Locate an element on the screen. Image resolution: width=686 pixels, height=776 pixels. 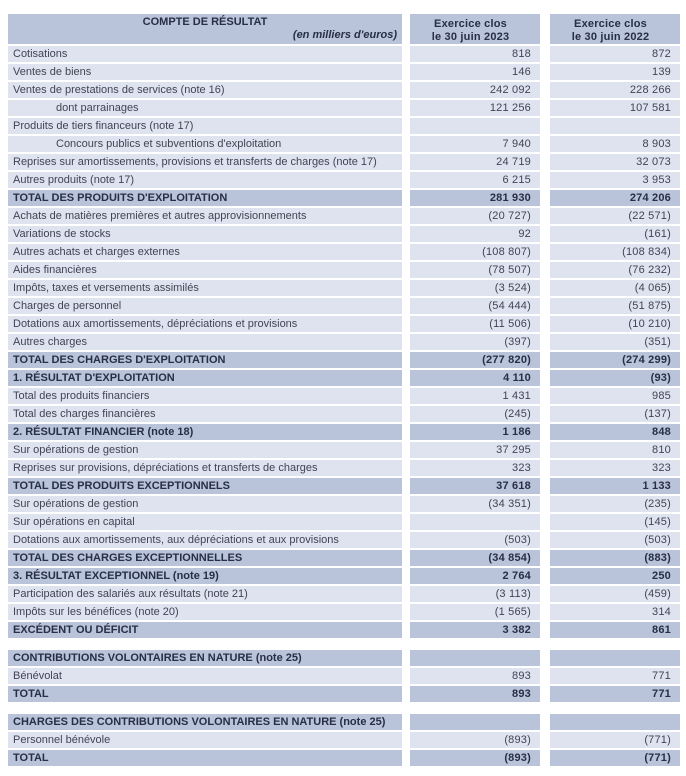
value-2022: 139 is located at coordinates (615, 72).